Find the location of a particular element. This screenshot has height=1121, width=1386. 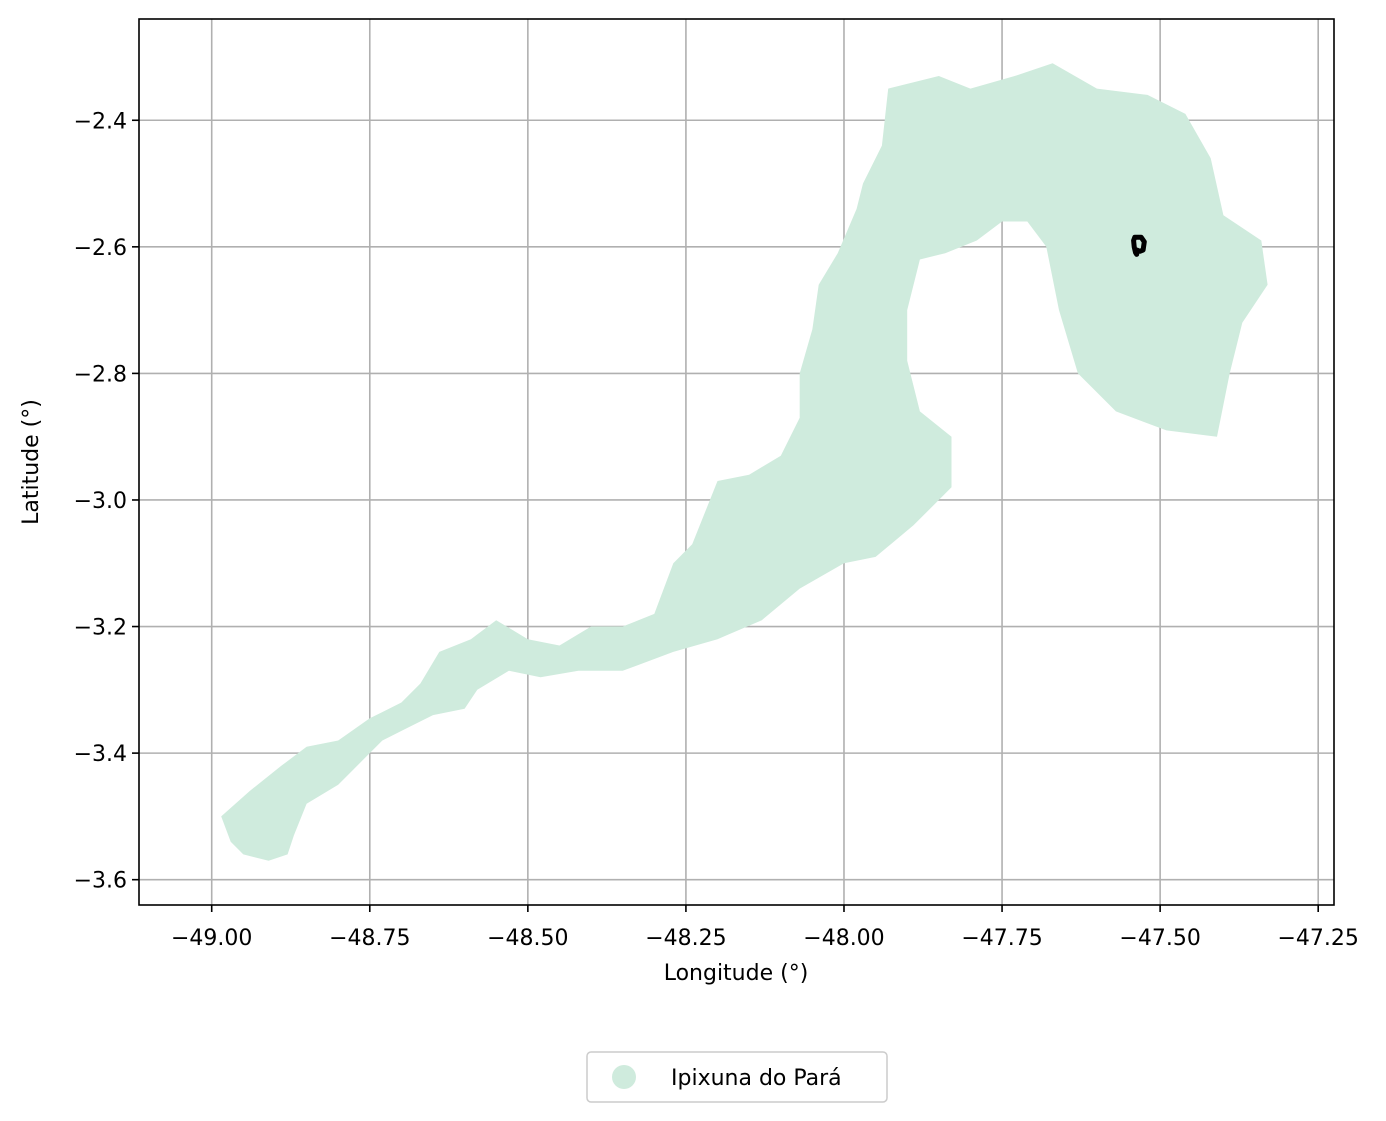

y-tick-label: −3.4 is located at coordinates (100, 754).